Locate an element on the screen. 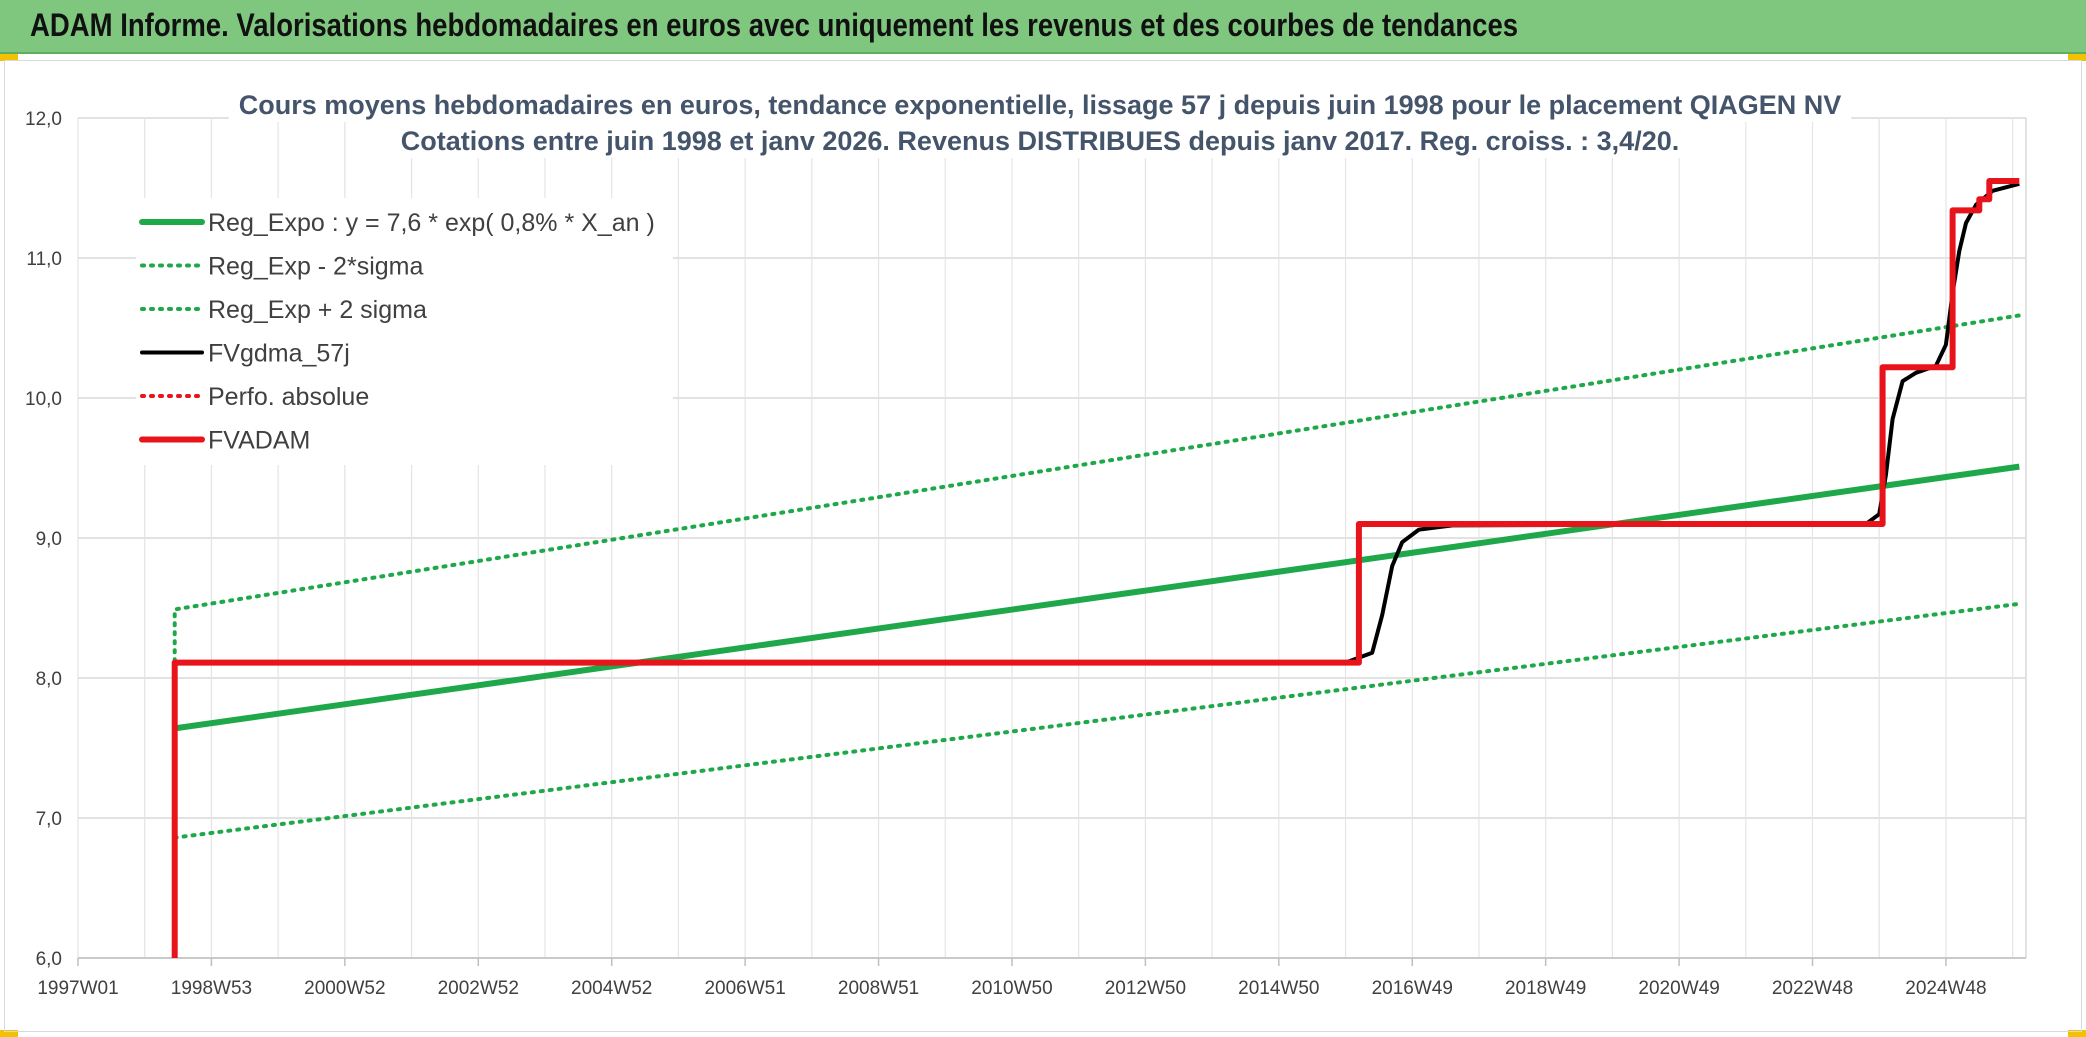 The image size is (2086, 1037). legend-label: Reg_Exp - 2*sigma is located at coordinates (315, 267).